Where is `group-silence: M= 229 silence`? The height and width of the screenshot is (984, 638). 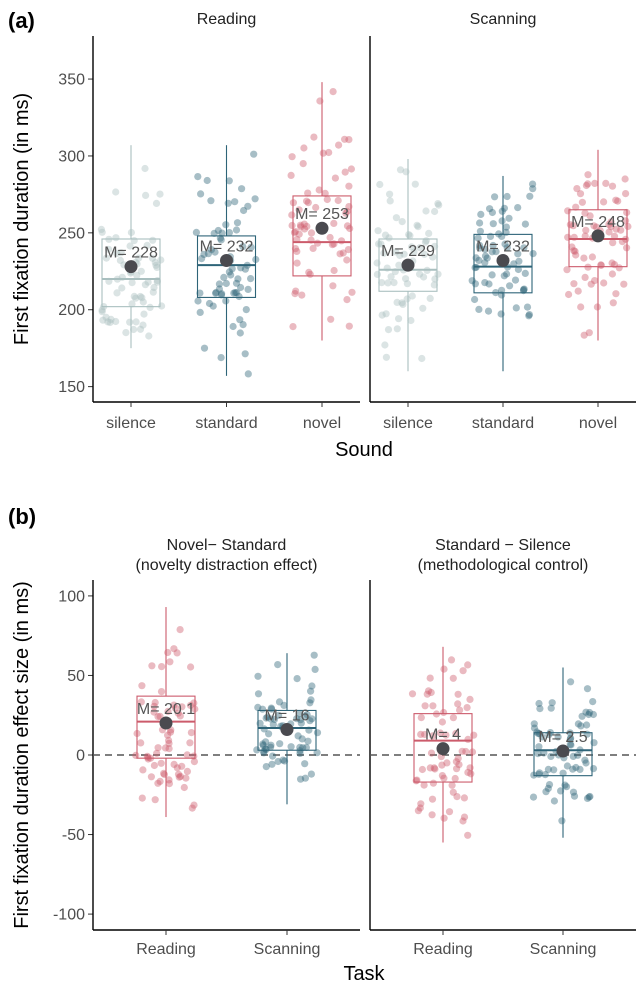 group-silence: M= 229 silence is located at coordinates (408, 295).